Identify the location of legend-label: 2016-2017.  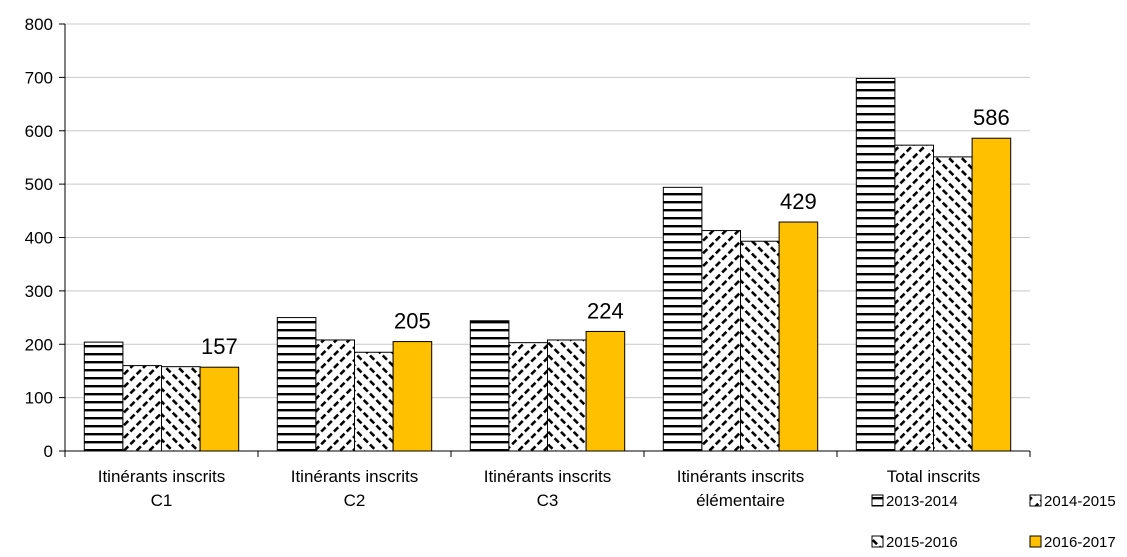
(1080, 542).